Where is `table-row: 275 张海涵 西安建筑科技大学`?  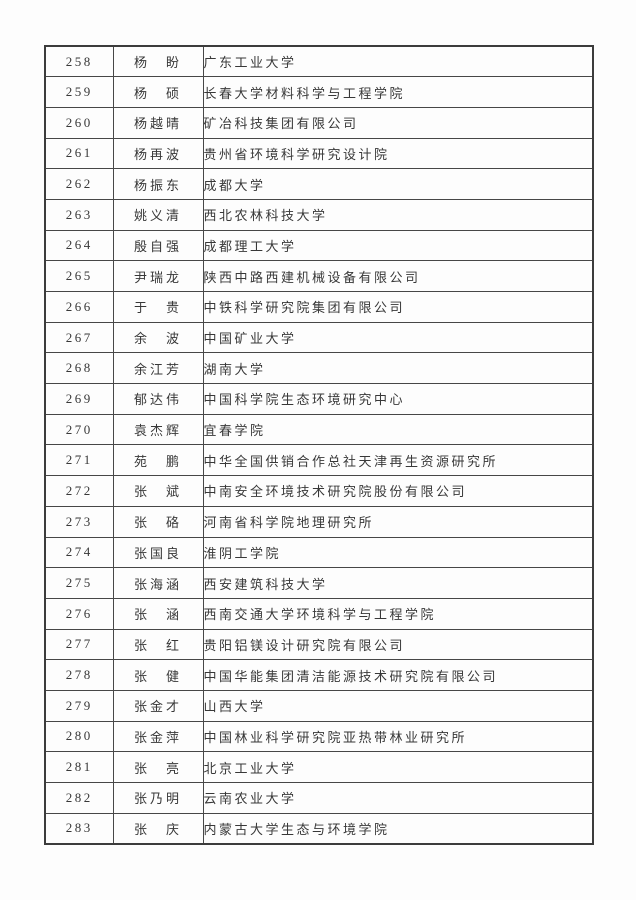
table-row: 275 张海涵 西安建筑科技大学 is located at coordinates (319, 583).